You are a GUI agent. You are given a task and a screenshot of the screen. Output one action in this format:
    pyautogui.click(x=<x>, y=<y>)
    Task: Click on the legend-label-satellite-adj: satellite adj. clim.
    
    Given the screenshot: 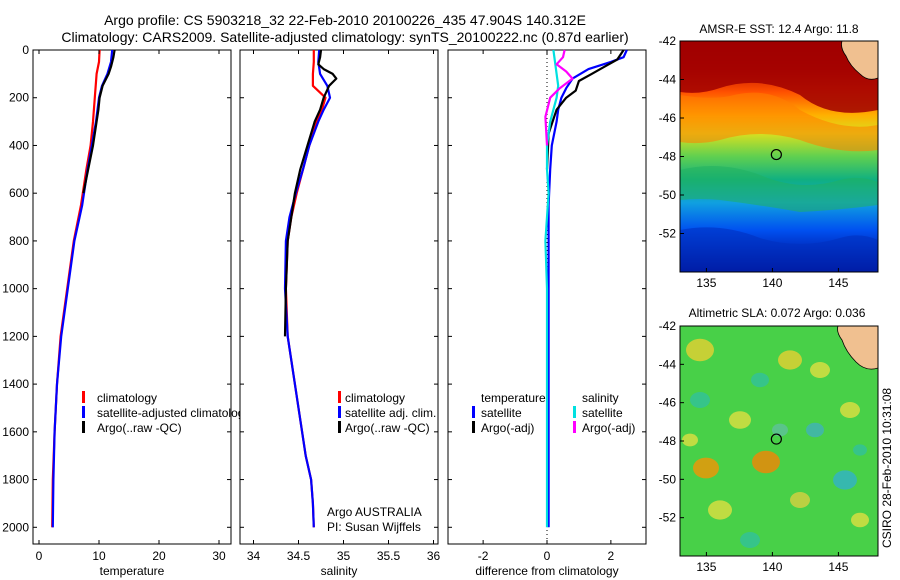 What is the action you would take?
    pyautogui.click(x=390, y=413)
    